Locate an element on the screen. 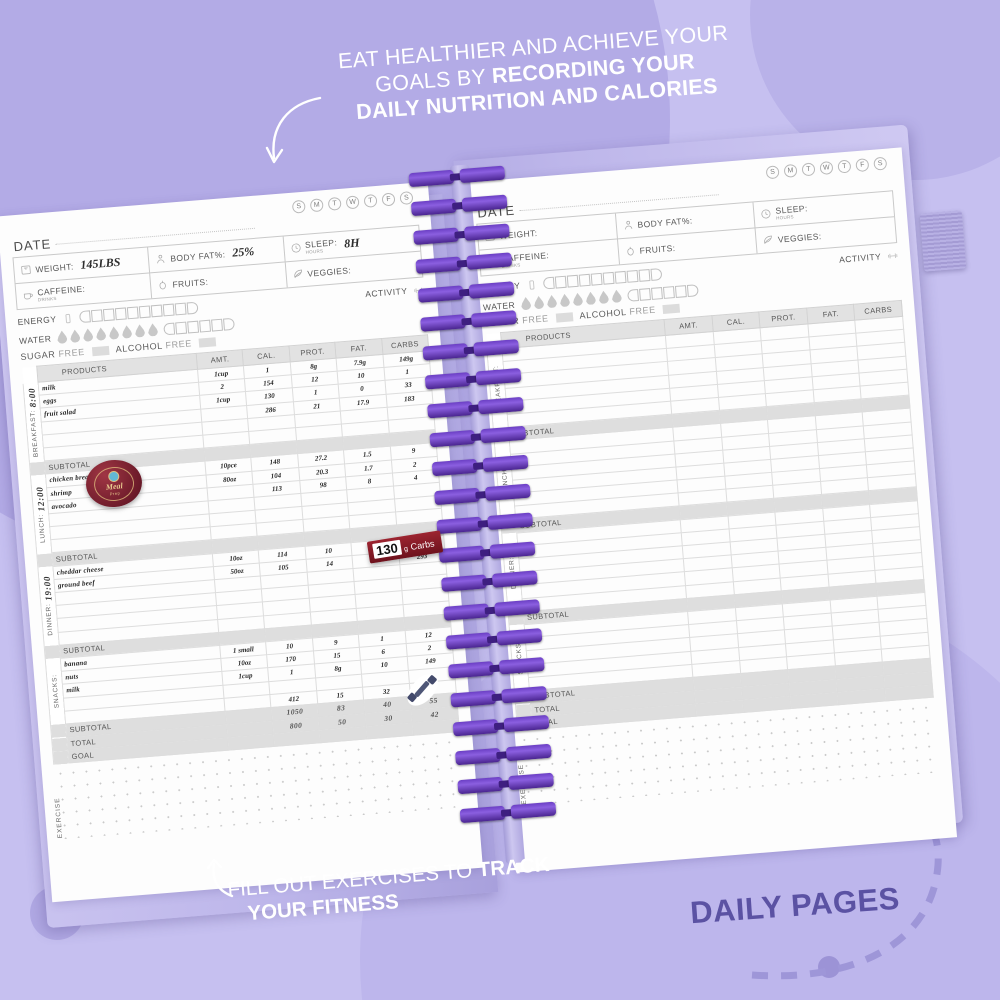 This screenshot has height=1000, width=1000. meal-prep-sub: Prep is located at coordinates (115, 493).